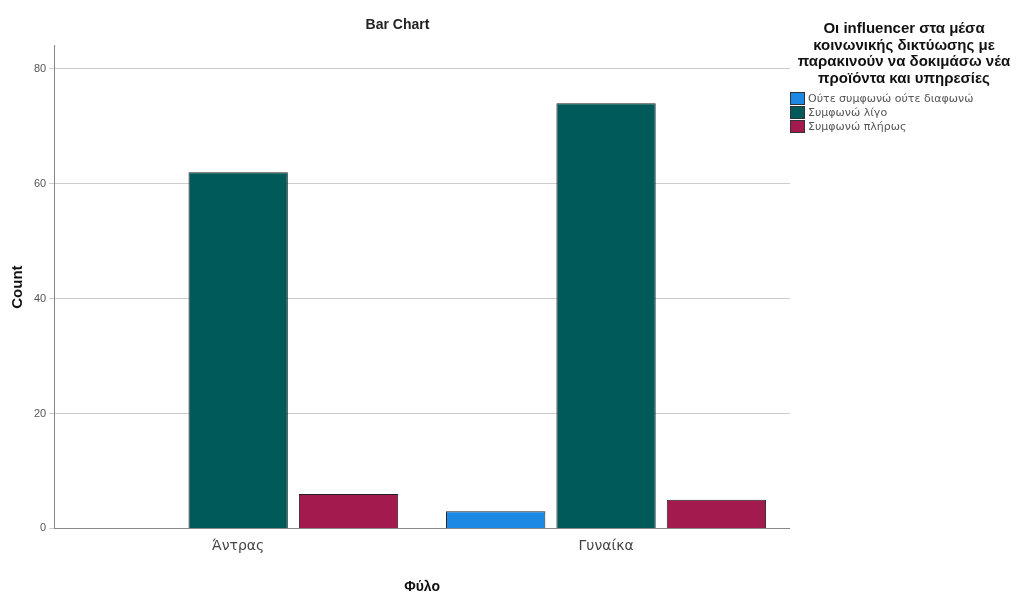 Image resolution: width=1020 pixels, height=605 pixels. I want to click on y-axis-title: Count, so click(17, 287).